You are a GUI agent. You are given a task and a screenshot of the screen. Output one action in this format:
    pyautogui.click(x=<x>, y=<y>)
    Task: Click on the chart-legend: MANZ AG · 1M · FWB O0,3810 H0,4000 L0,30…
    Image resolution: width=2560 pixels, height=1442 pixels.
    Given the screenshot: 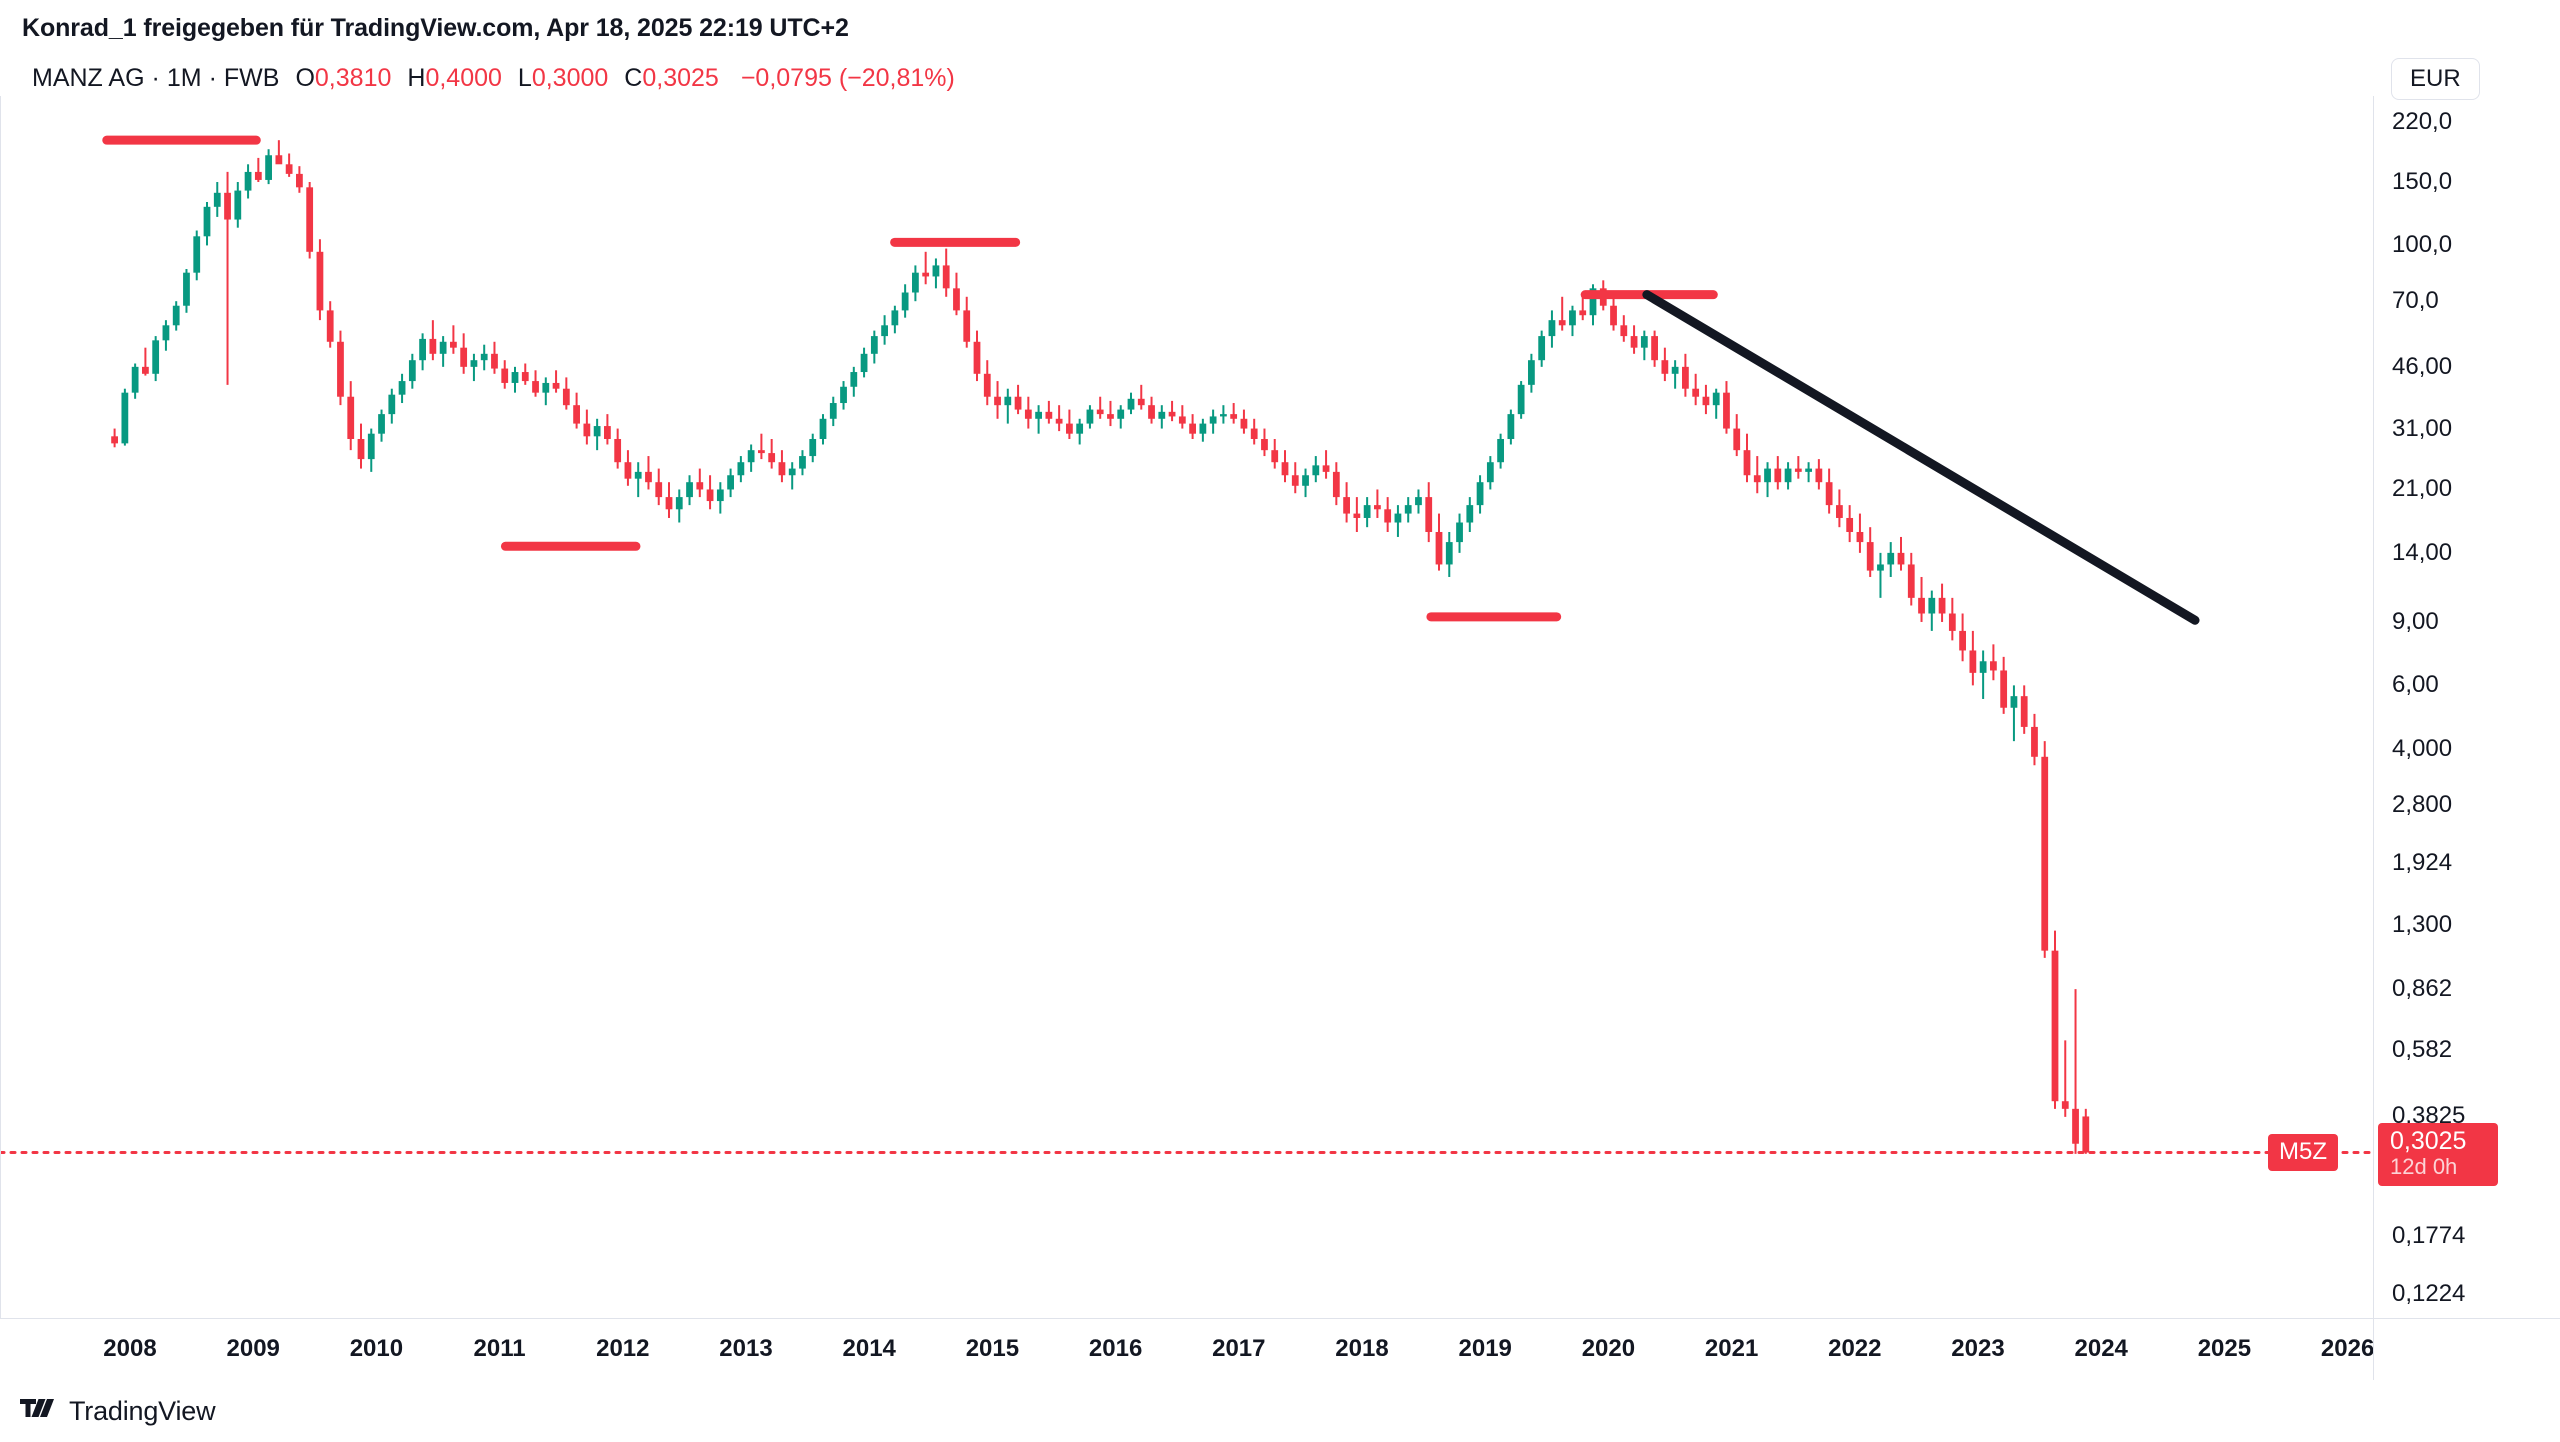 What is the action you would take?
    pyautogui.click(x=493, y=78)
    